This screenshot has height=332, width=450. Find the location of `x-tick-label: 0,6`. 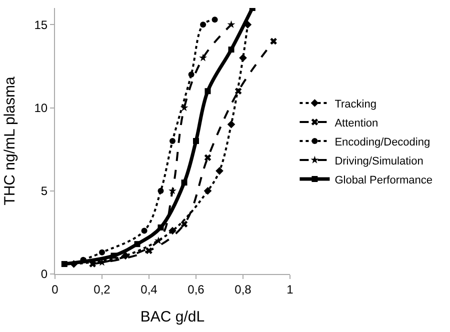

x-tick-label: 0,6 is located at coordinates (196, 289).